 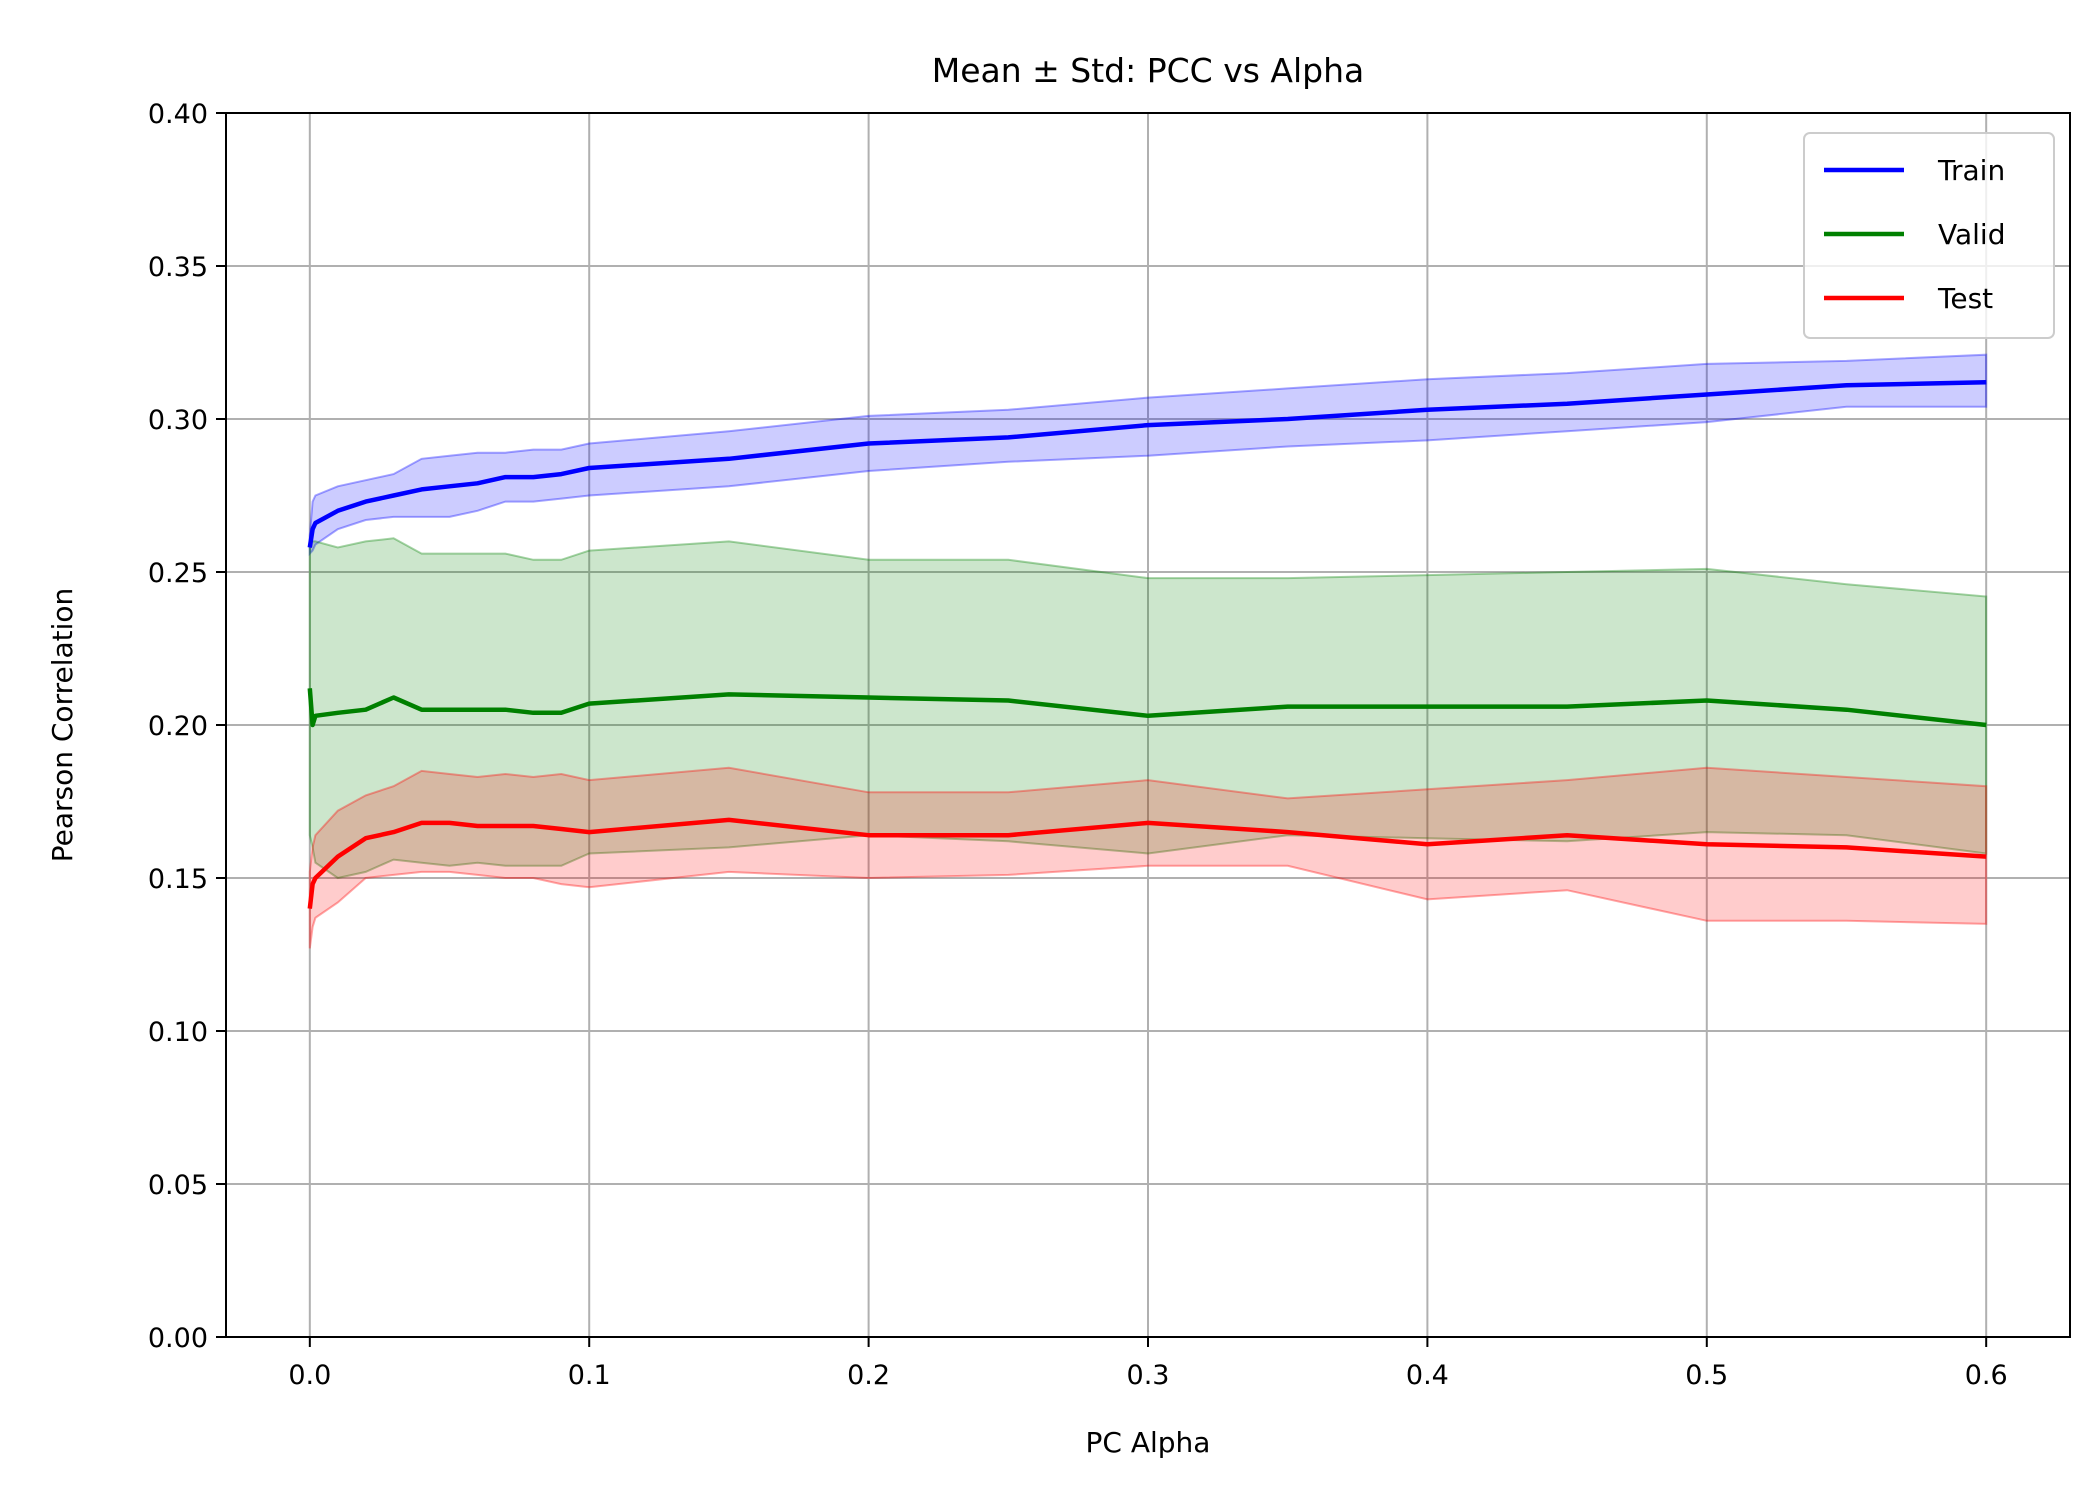 I want to click on y-tick-label: 0.00, so click(x=178, y=1338).